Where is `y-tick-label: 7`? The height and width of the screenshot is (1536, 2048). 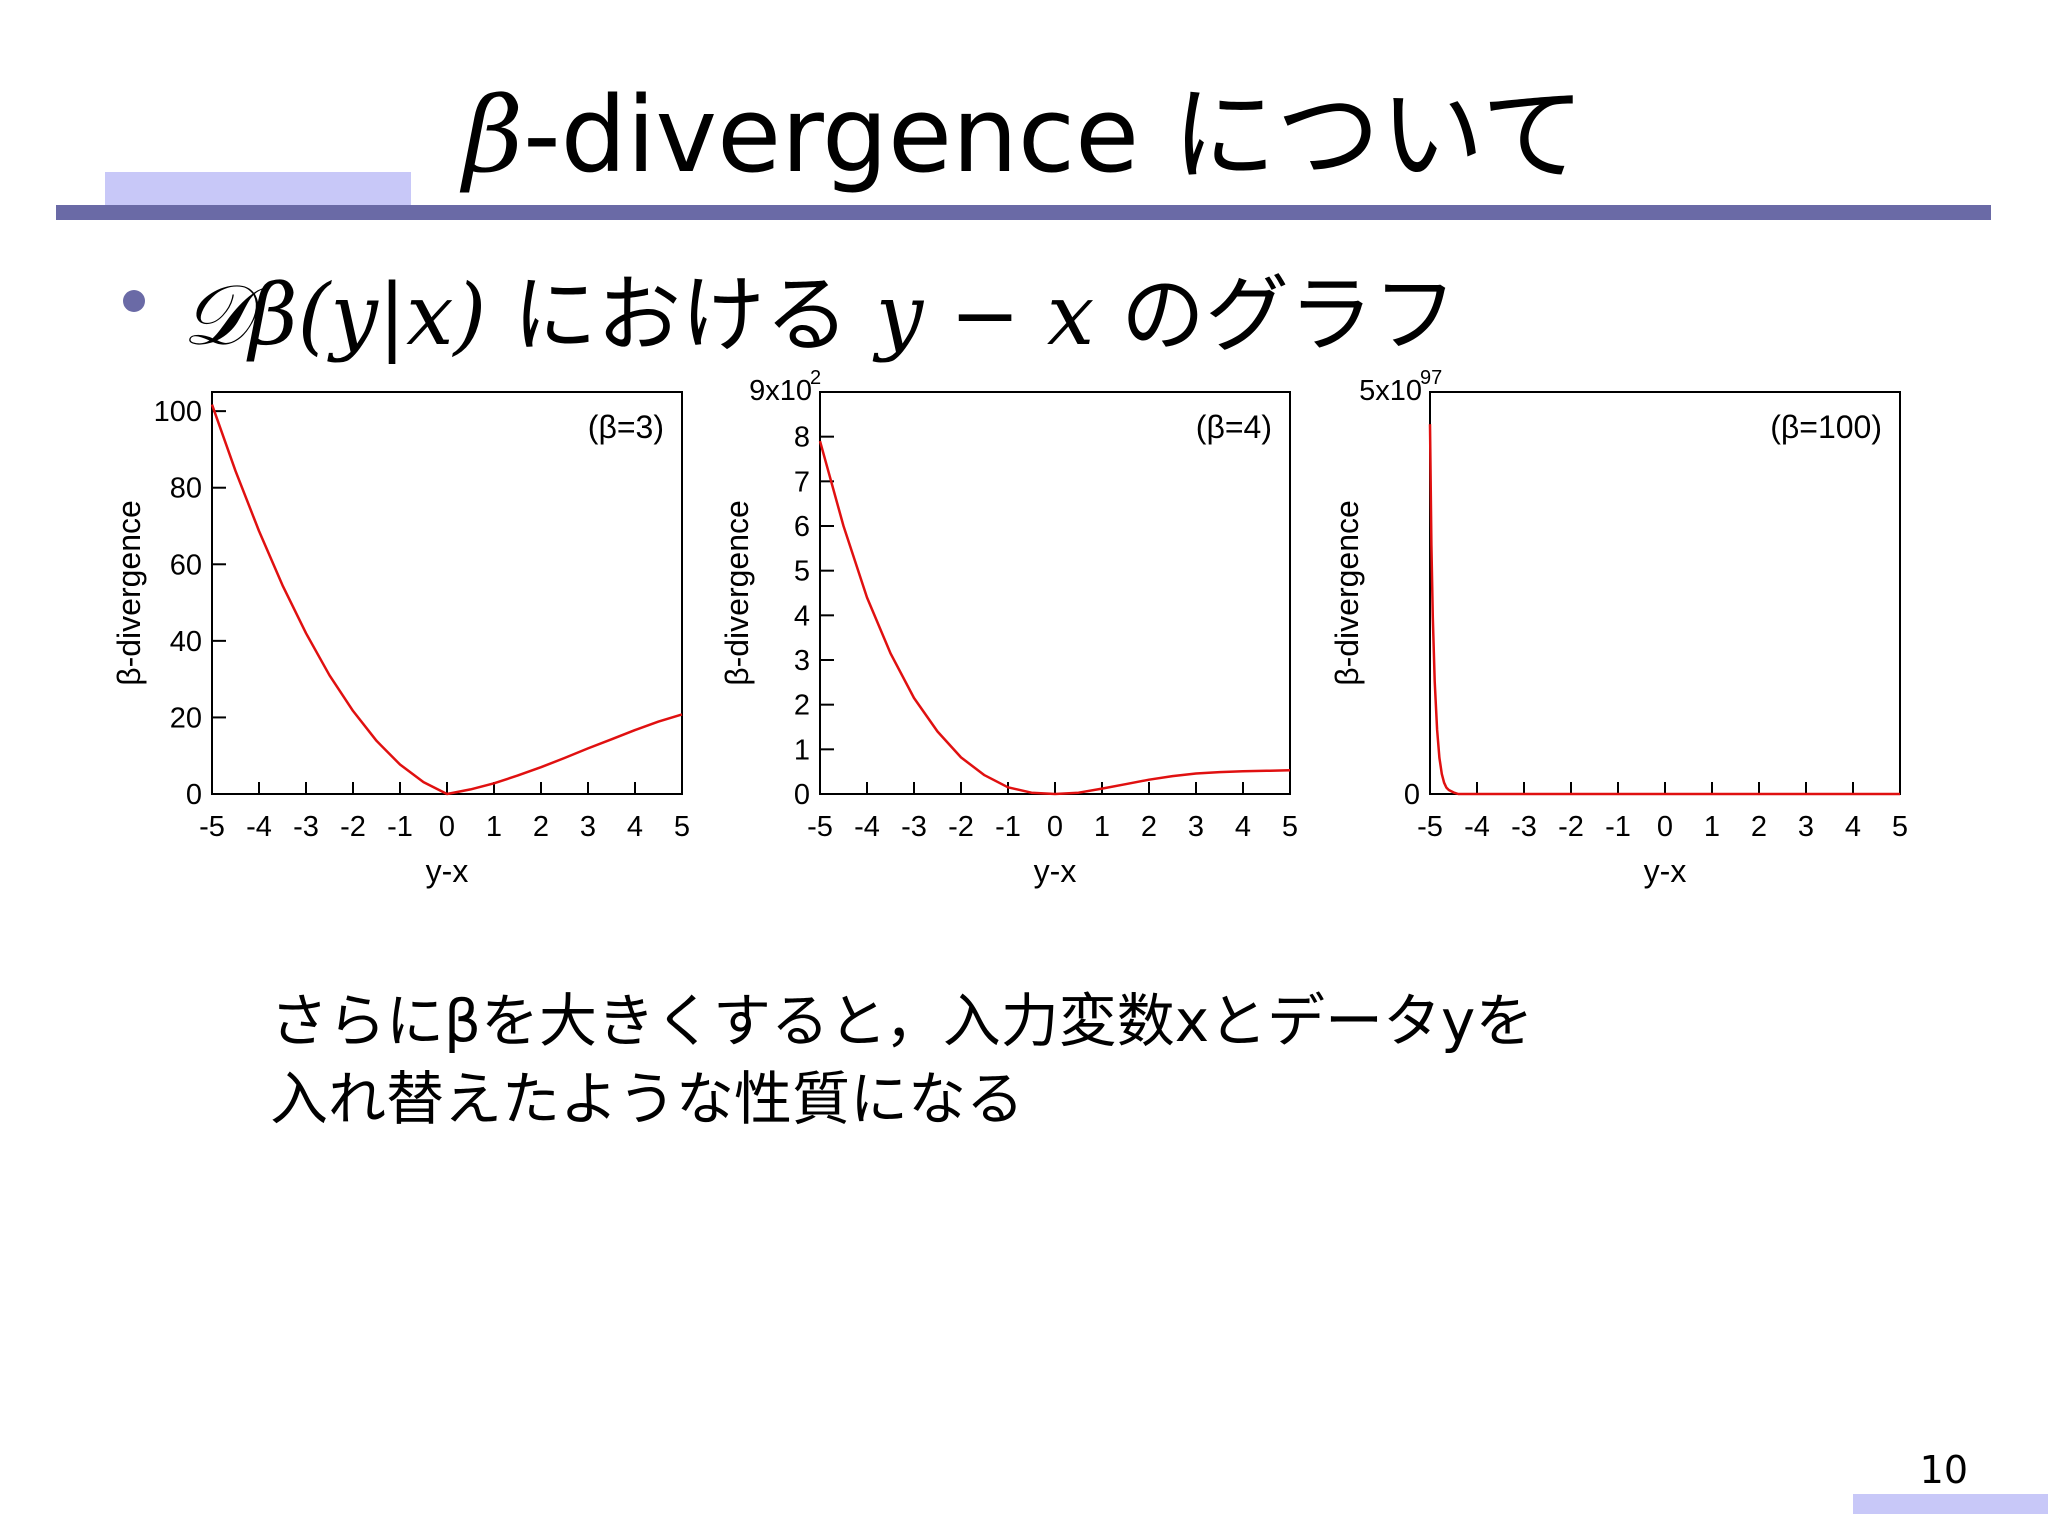
y-tick-label: 7 is located at coordinates (802, 482).